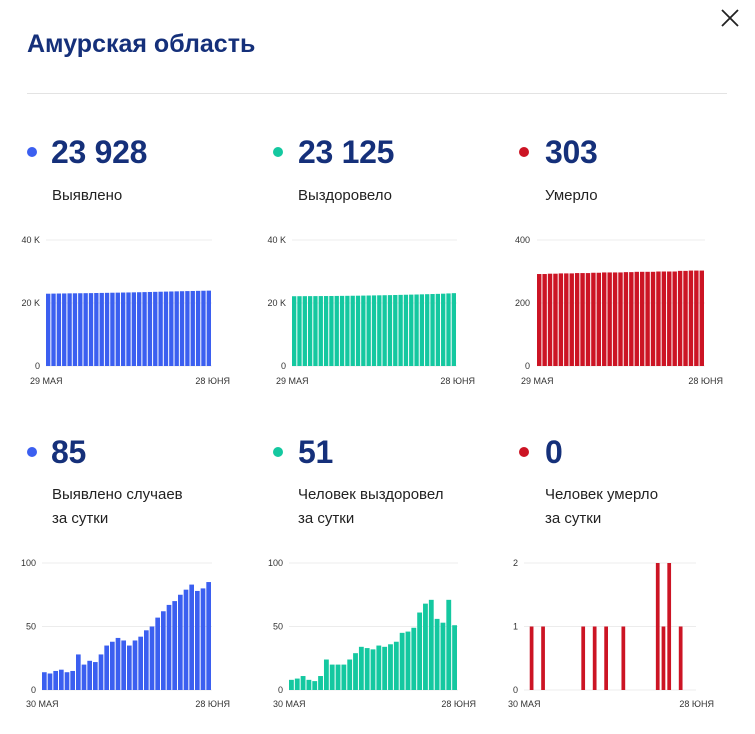 The image size is (755, 734). What do you see at coordinates (571, 152) in the screenshot?
I see `stat-value: 303` at bounding box center [571, 152].